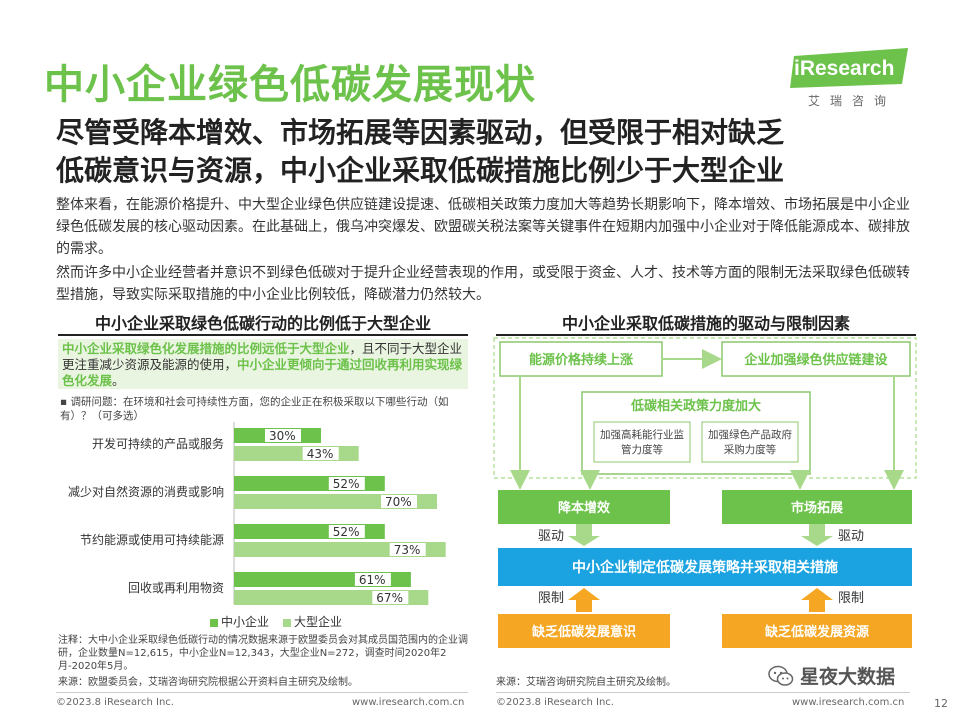 The height and width of the screenshot is (720, 960). I want to click on right-title-divider, so click(706, 335).